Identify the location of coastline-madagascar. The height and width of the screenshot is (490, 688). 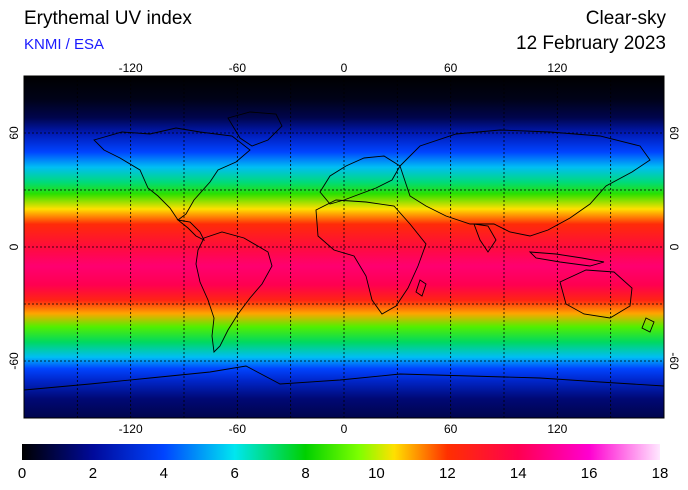
(421, 288).